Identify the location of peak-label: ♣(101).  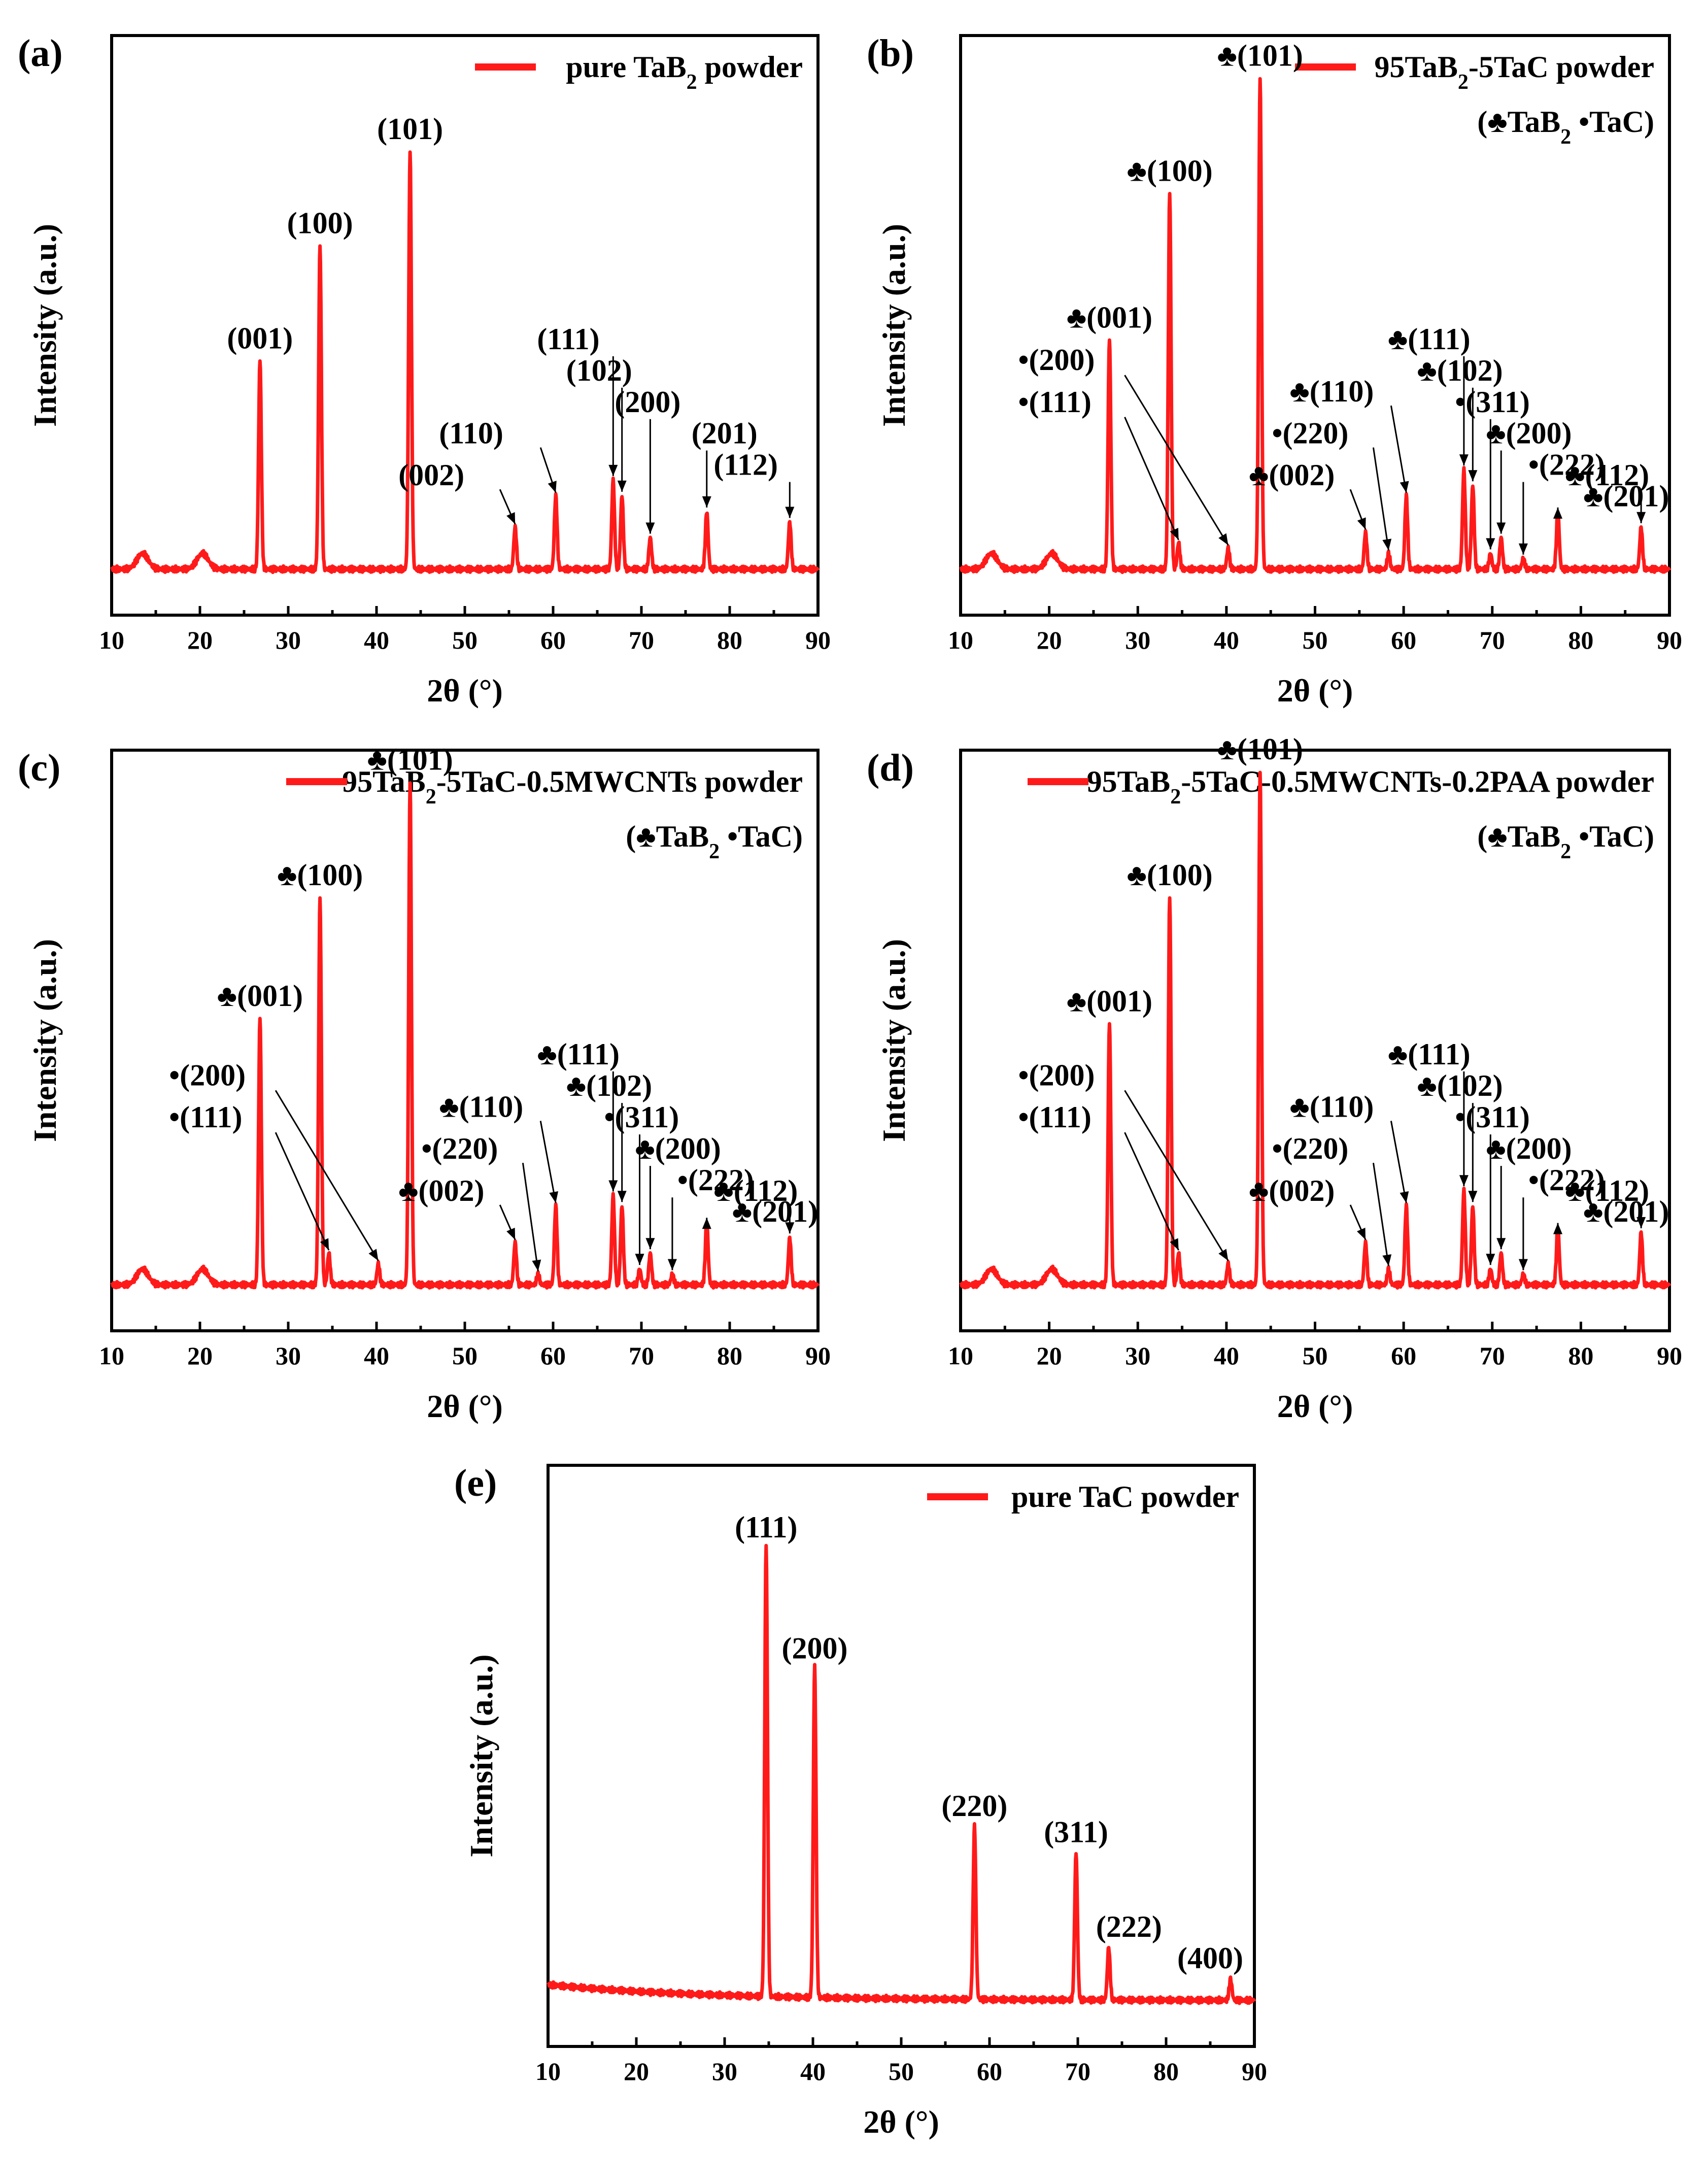
(1260, 749).